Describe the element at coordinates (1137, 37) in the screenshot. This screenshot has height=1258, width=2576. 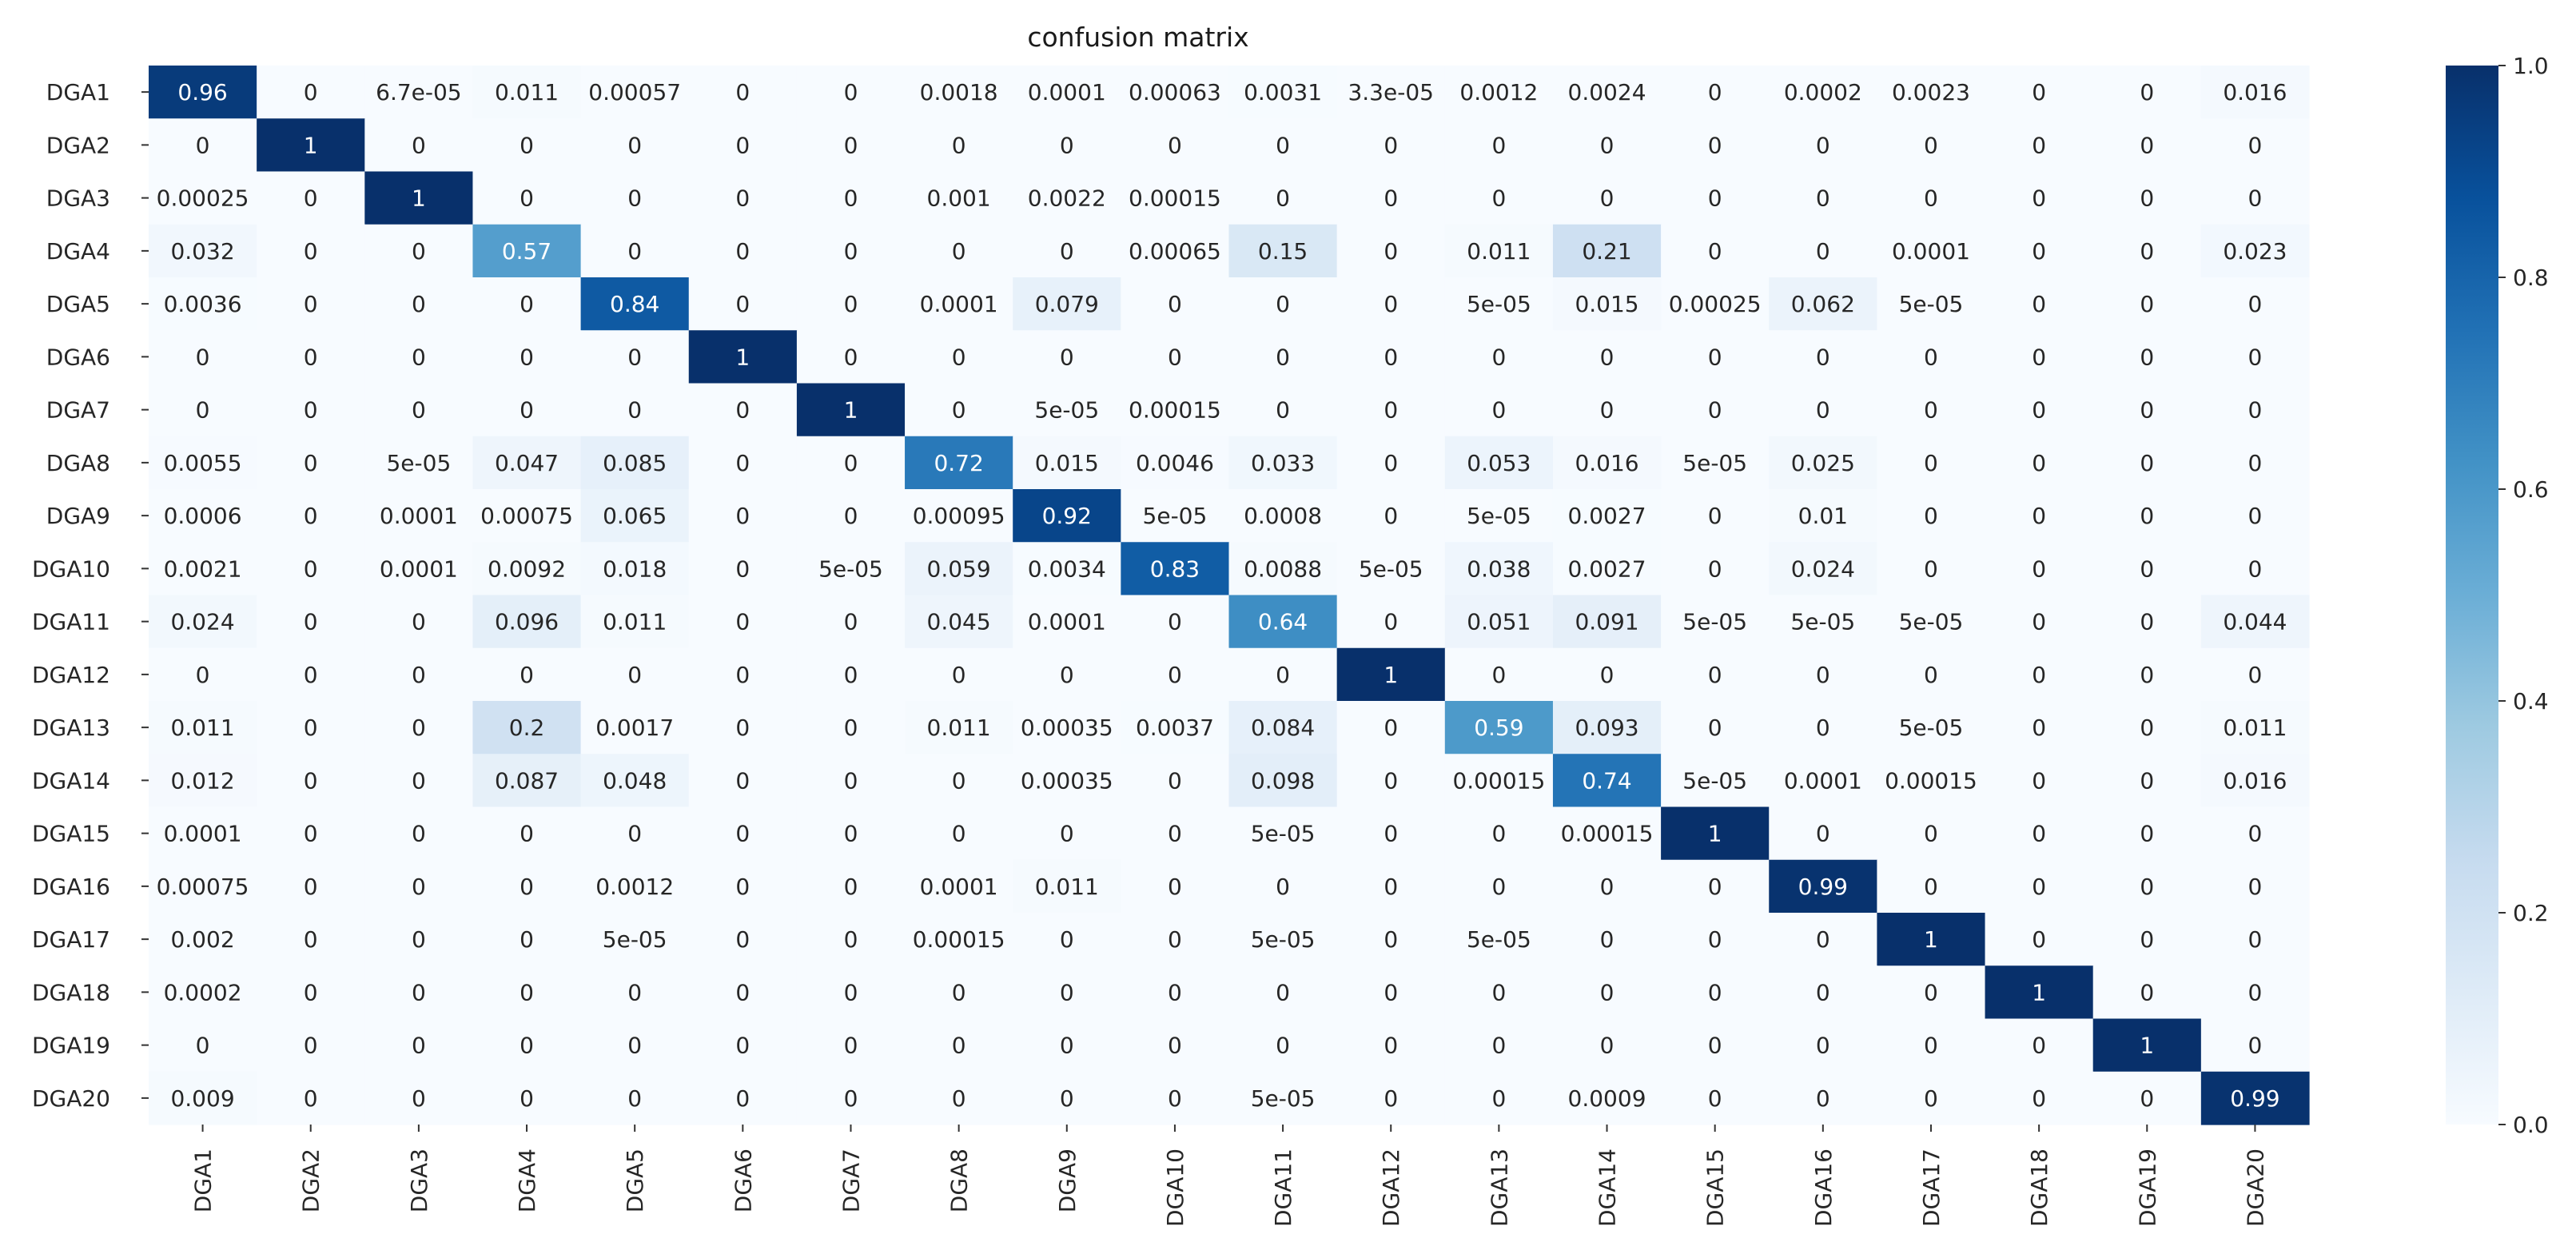
I see `chart-title: confusion matrix` at that location.